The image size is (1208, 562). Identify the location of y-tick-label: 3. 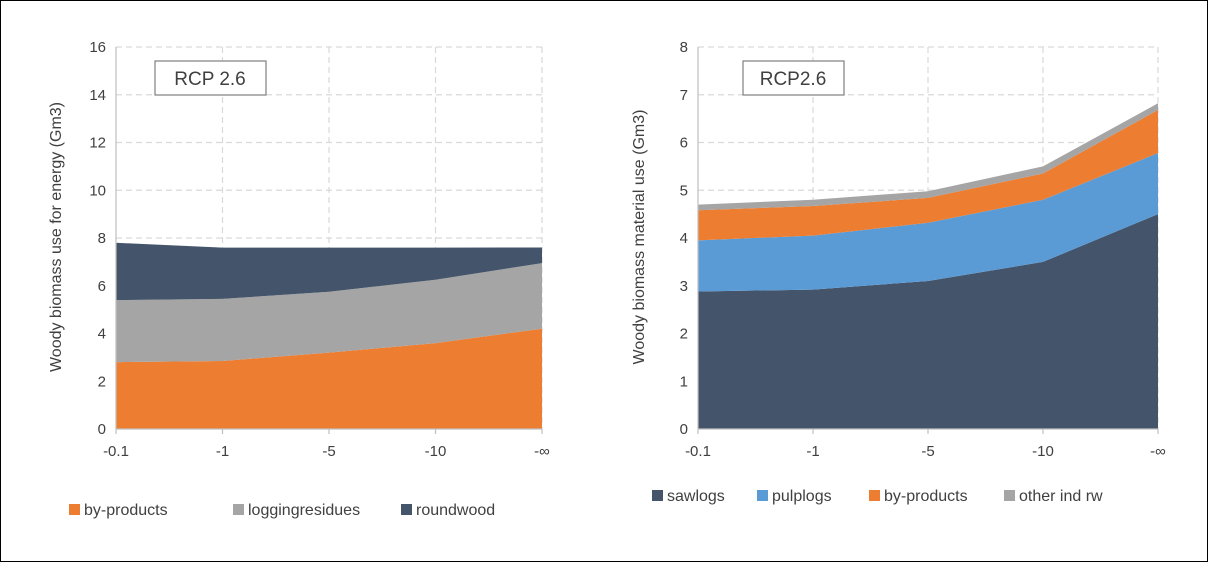
(684, 286).